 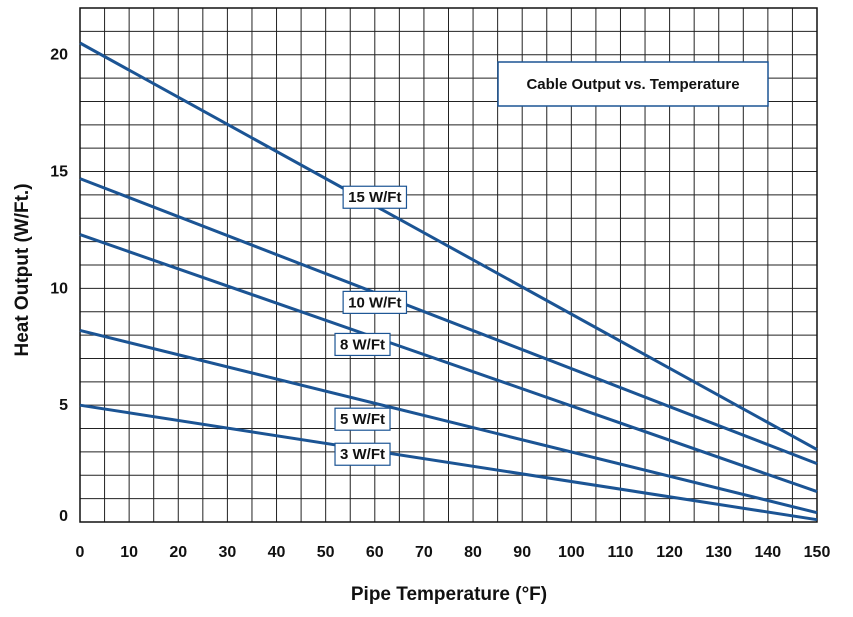 I want to click on chart-title-box: Cable Output vs. Temperature, so click(x=633, y=84).